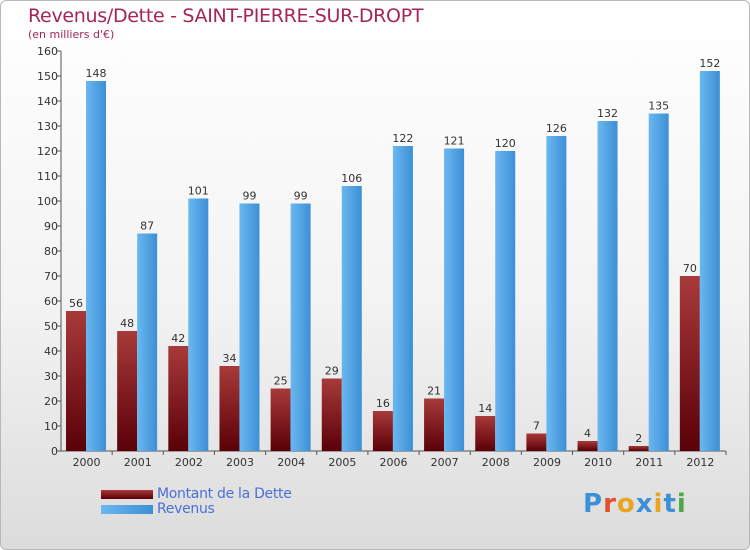 This screenshot has width=750, height=550. What do you see at coordinates (332, 371) in the screenshot?
I see `data-label-dette: 29` at bounding box center [332, 371].